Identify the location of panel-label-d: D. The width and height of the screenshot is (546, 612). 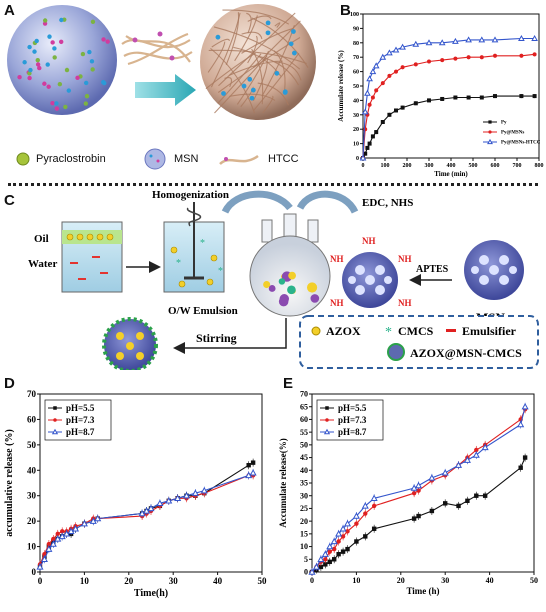
(9, 383).